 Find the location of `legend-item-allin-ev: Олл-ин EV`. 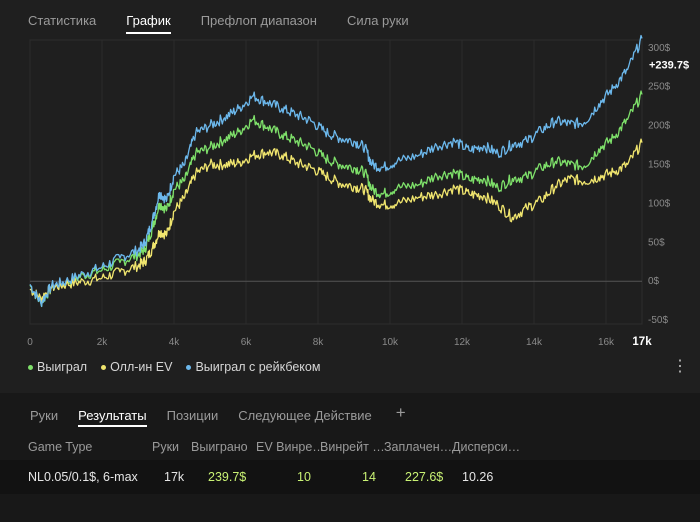

legend-item-allin-ev: Олл-ин EV is located at coordinates (136, 367).